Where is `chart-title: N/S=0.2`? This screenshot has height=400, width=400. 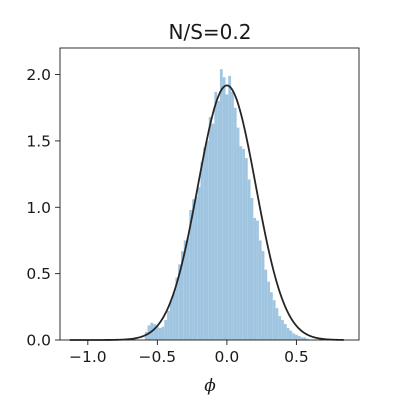
chart-title: N/S=0.2 is located at coordinates (210, 32).